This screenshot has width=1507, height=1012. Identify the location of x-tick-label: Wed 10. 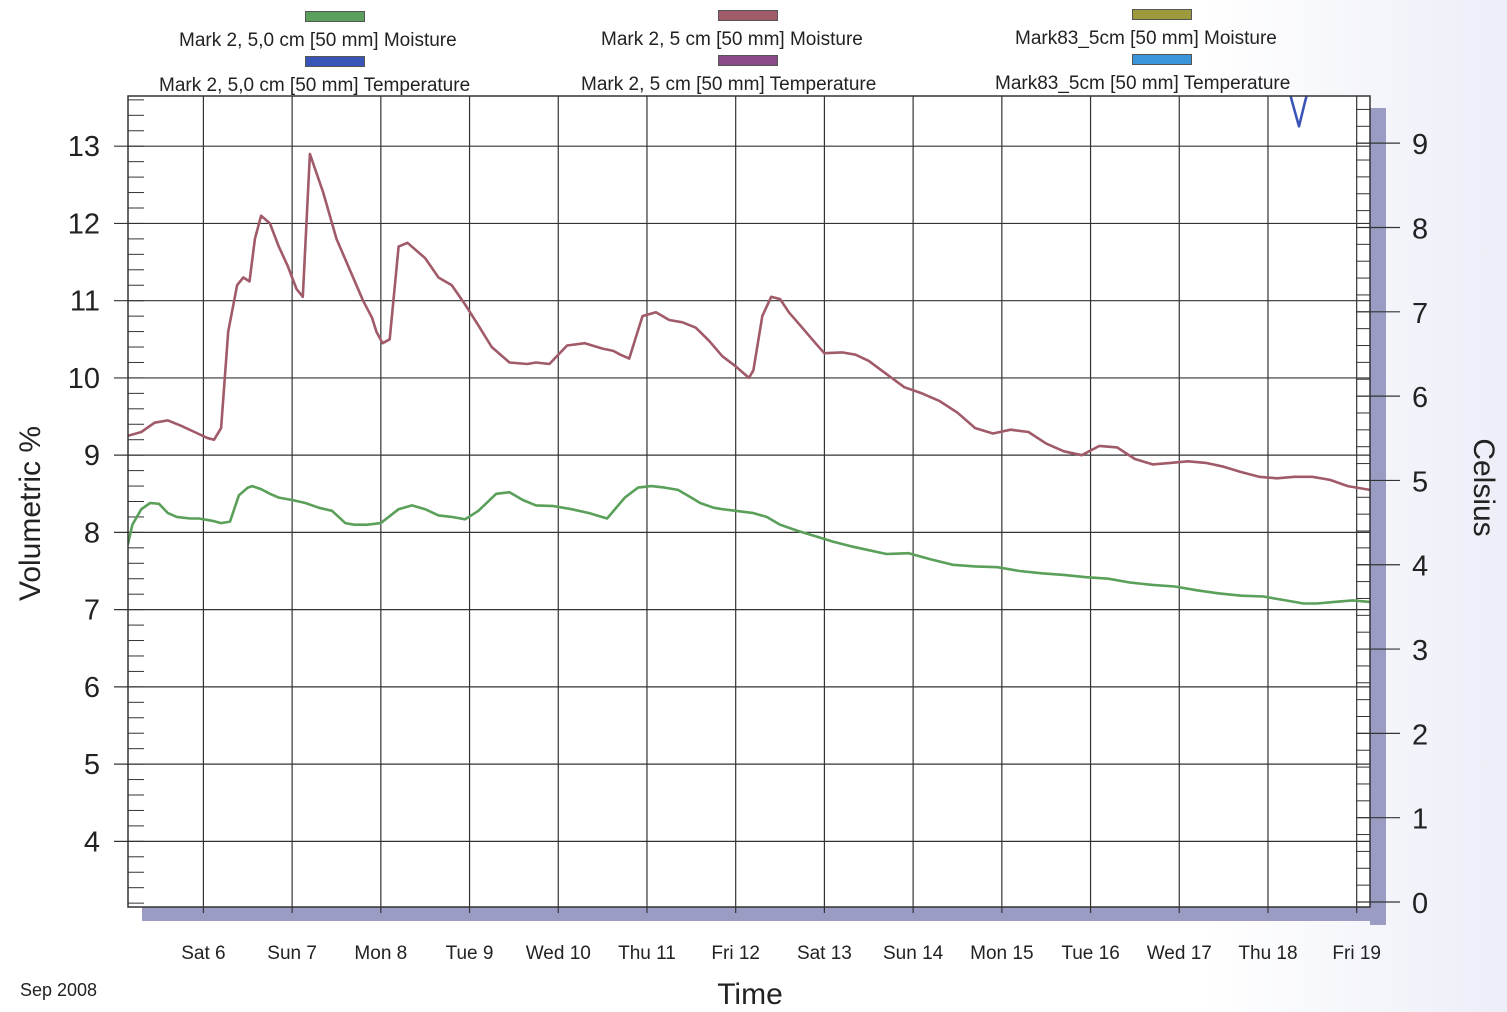
(558, 953).